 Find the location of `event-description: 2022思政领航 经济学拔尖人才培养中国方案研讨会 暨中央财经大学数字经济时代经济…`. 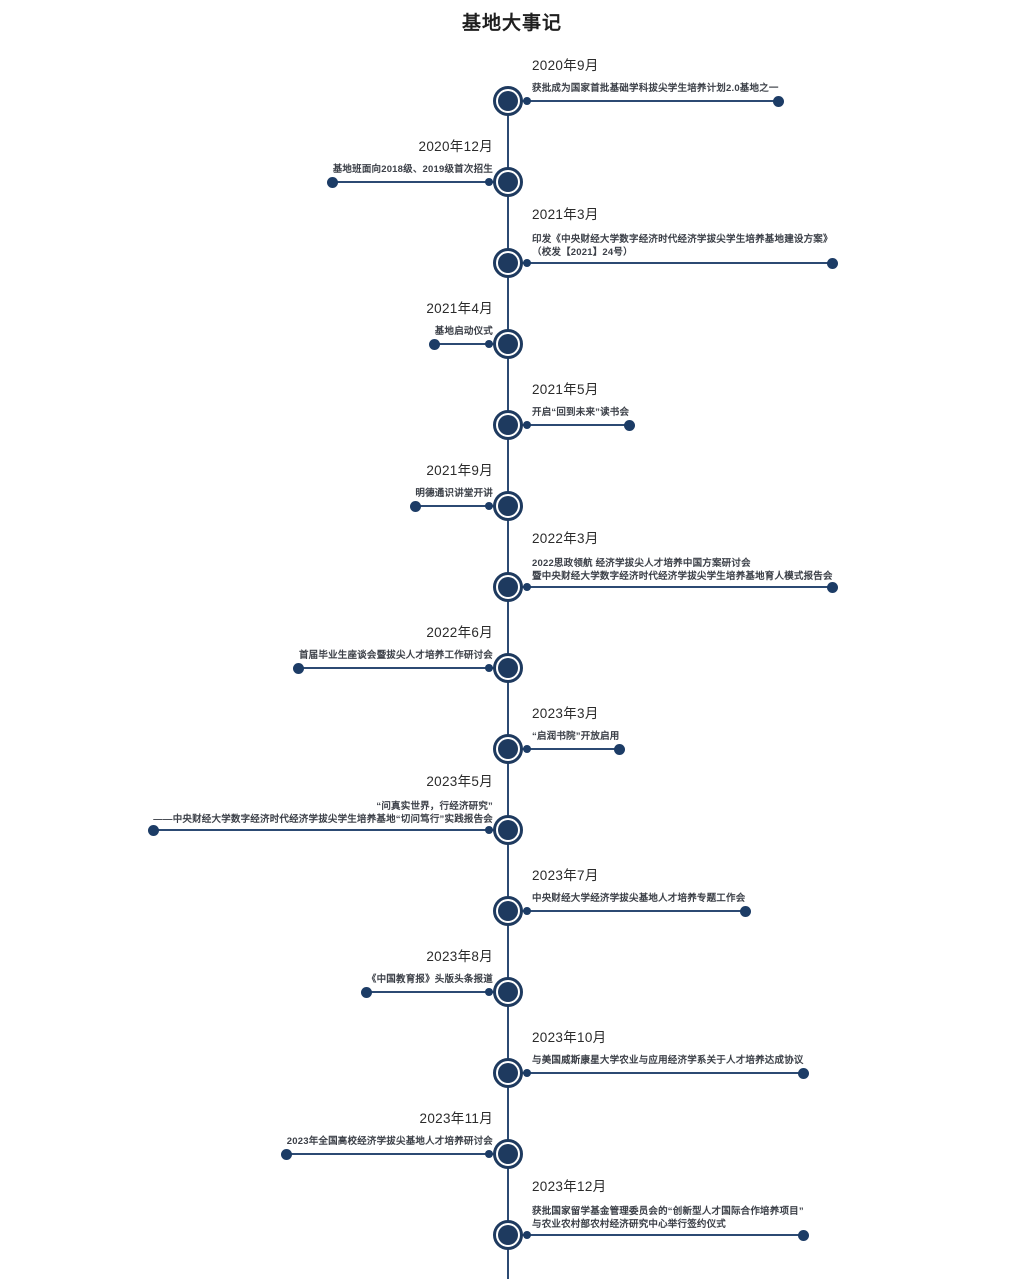

event-description: 2022思政领航 经济学拔尖人才培养中国方案研讨会 暨中央财经大学数字经济时代经济… is located at coordinates (682, 570).